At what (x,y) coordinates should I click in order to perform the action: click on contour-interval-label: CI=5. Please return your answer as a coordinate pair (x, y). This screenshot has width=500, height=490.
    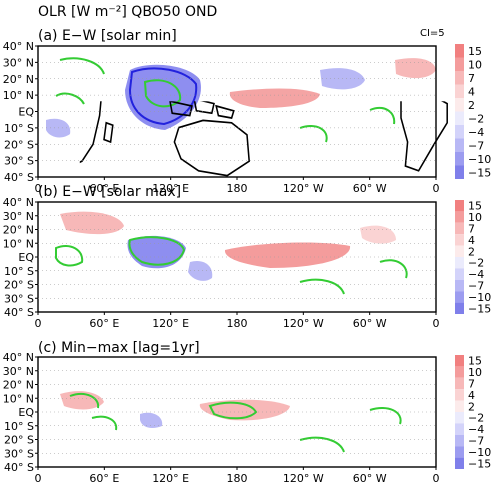
    Looking at the image, I should click on (432, 33).